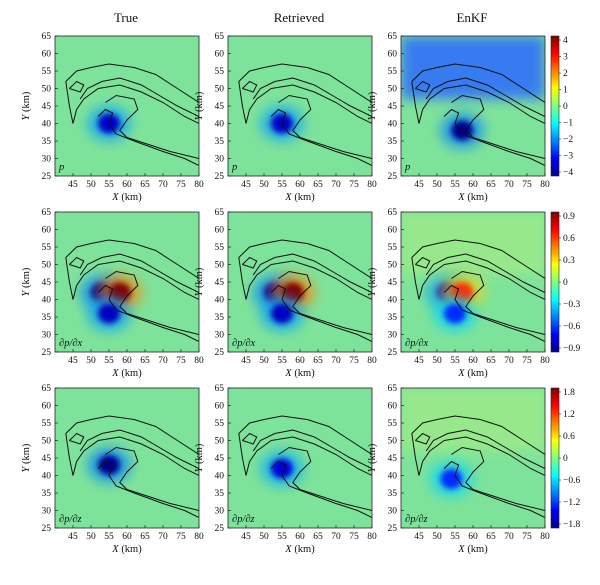 This screenshot has width=600, height=585. What do you see at coordinates (571, 525) in the screenshot?
I see `colorbar-tick-label: −1.8` at bounding box center [571, 525].